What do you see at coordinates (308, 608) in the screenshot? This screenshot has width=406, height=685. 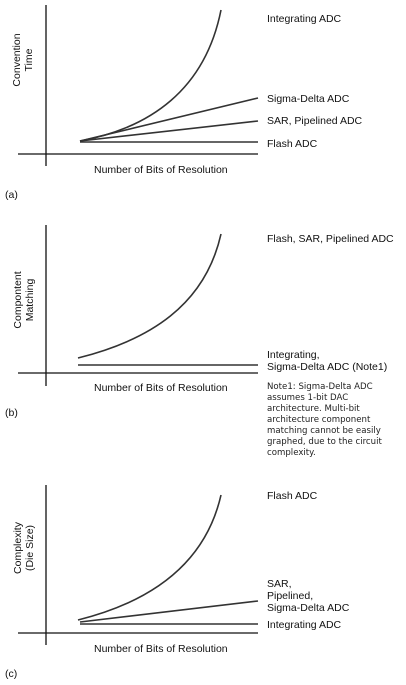 I see `panel-c-label-sigma-delta: Sigma-Delta ADC` at bounding box center [308, 608].